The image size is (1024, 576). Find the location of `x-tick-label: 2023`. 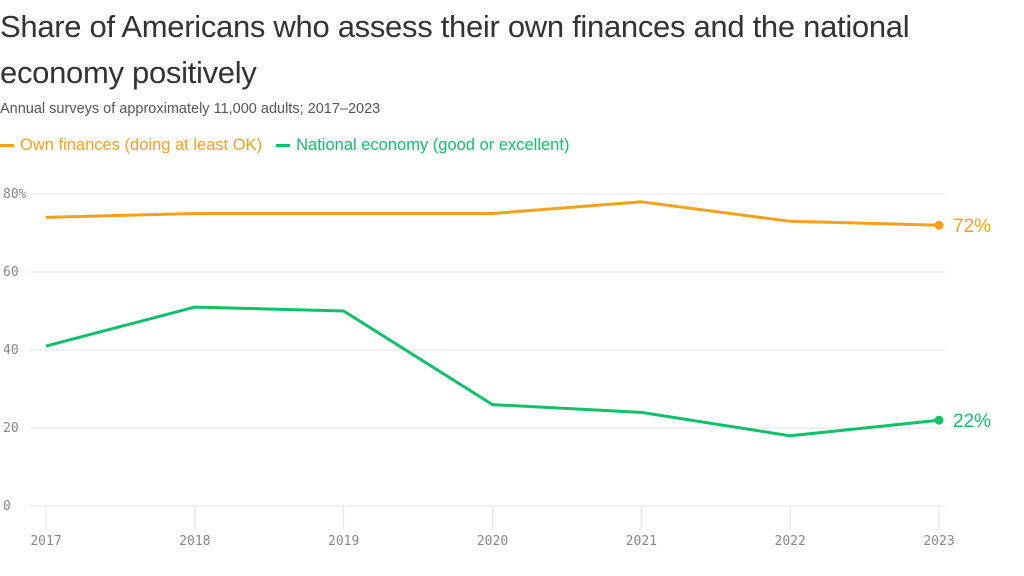

x-tick-label: 2023 is located at coordinates (938, 541).